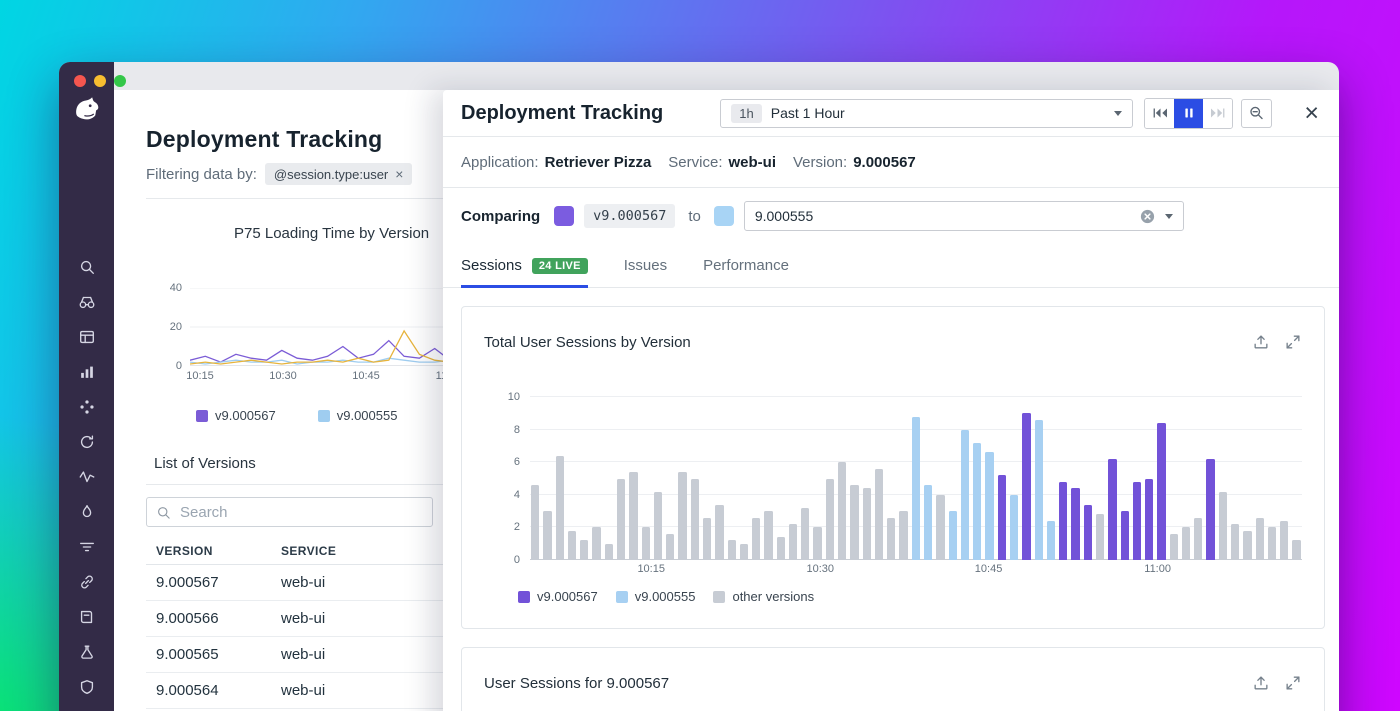 Image resolution: width=1400 pixels, height=711 pixels. Describe the element at coordinates (427, 655) in the screenshot. I see `table-row: 9.000565 web-ui` at that location.